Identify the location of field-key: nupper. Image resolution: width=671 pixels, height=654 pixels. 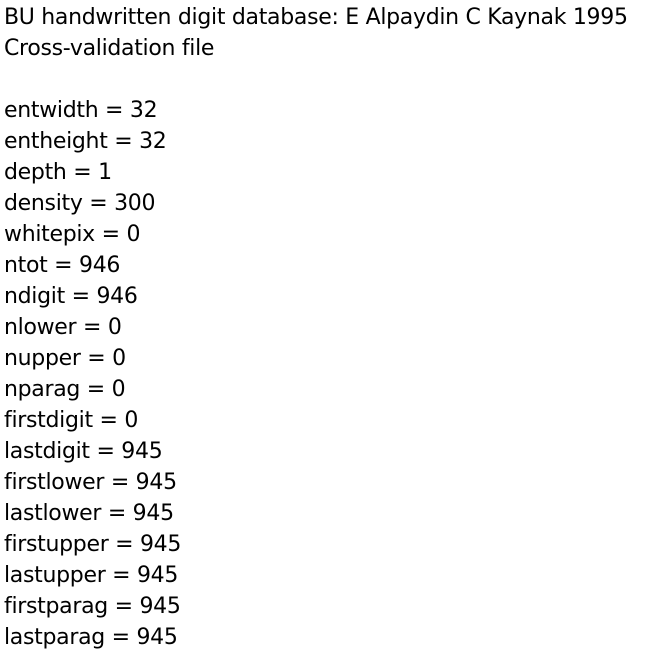
(42, 358).